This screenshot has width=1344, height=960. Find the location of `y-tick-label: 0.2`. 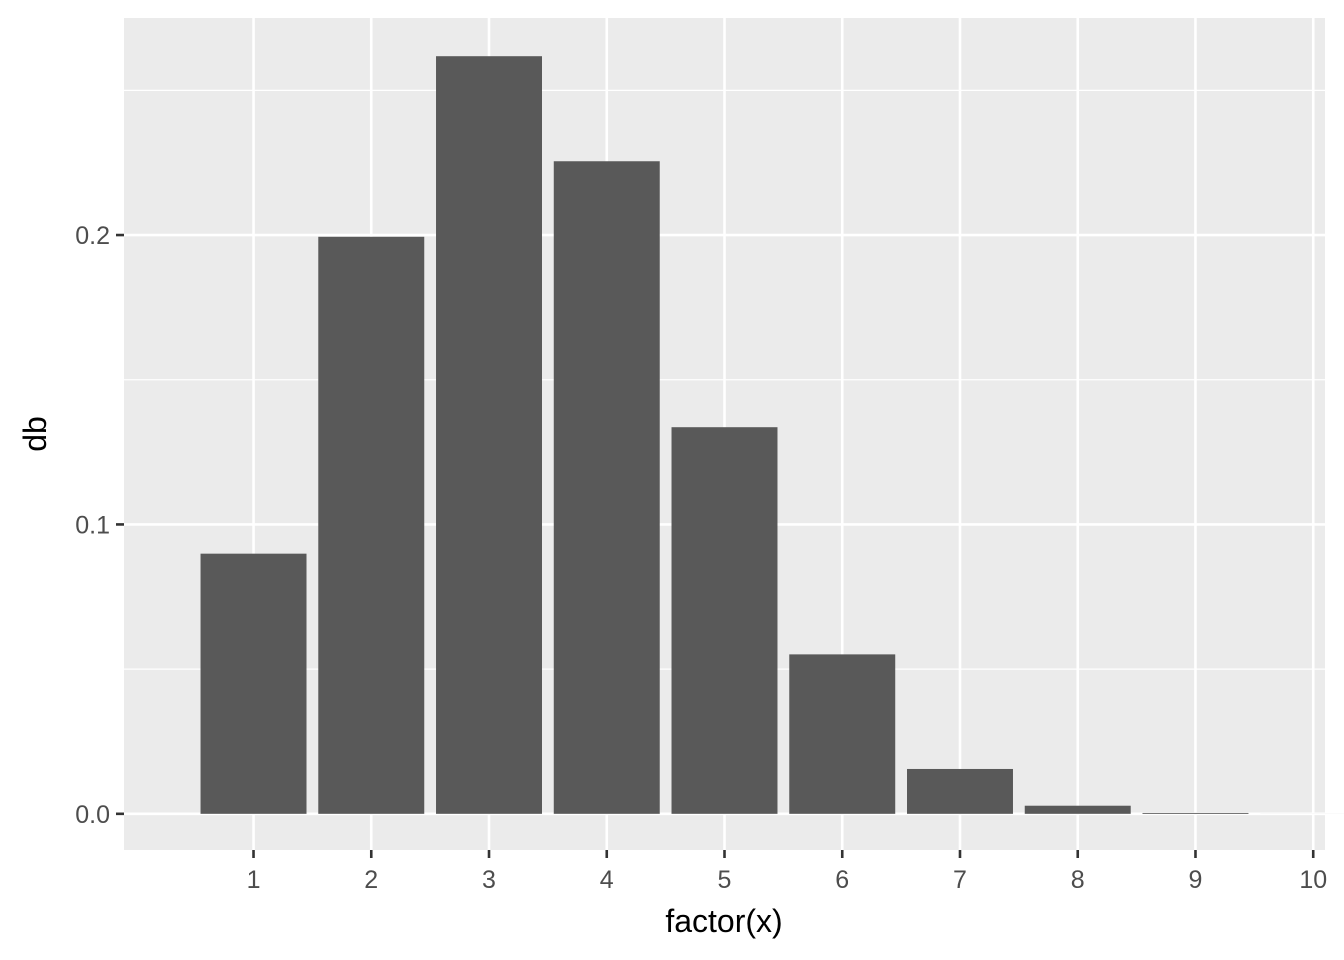

y-tick-label: 0.2 is located at coordinates (92, 236).